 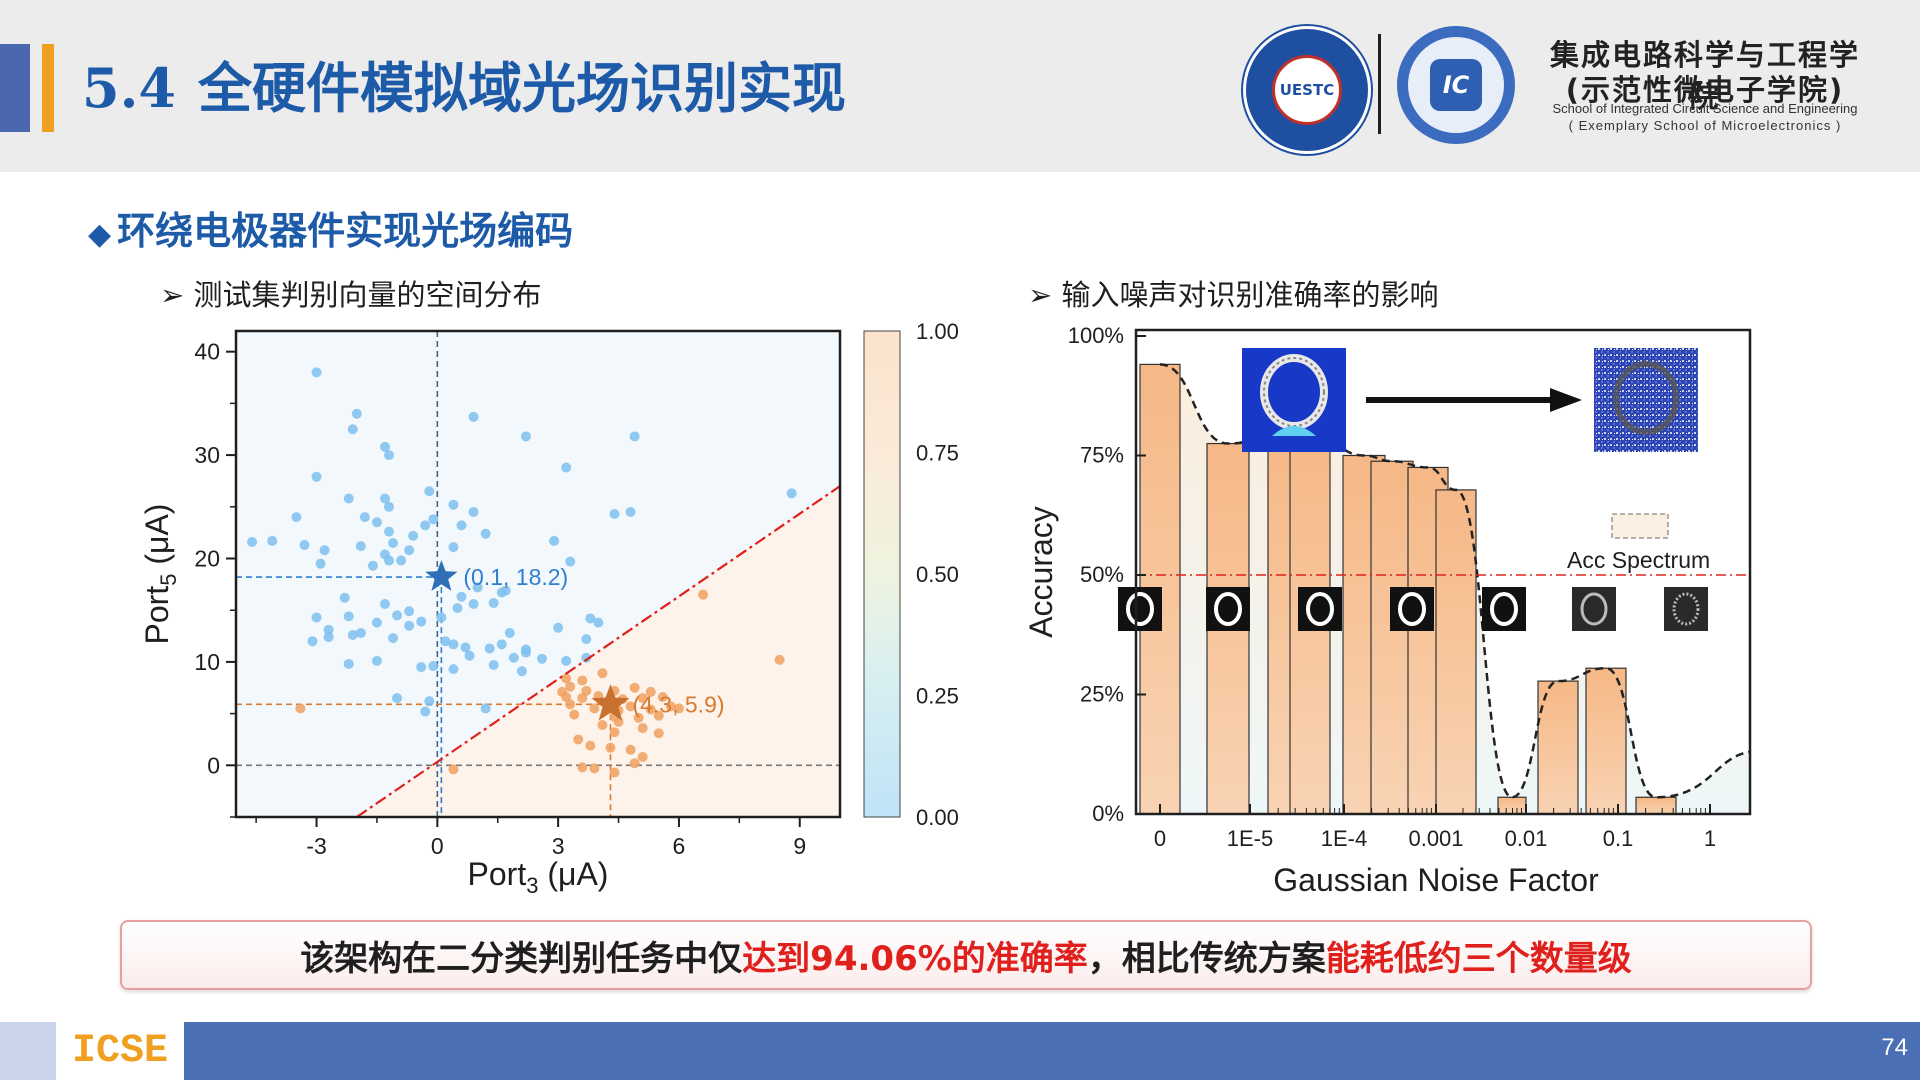 I want to click on scatter-x-tick-label: 9, so click(x=799, y=846).